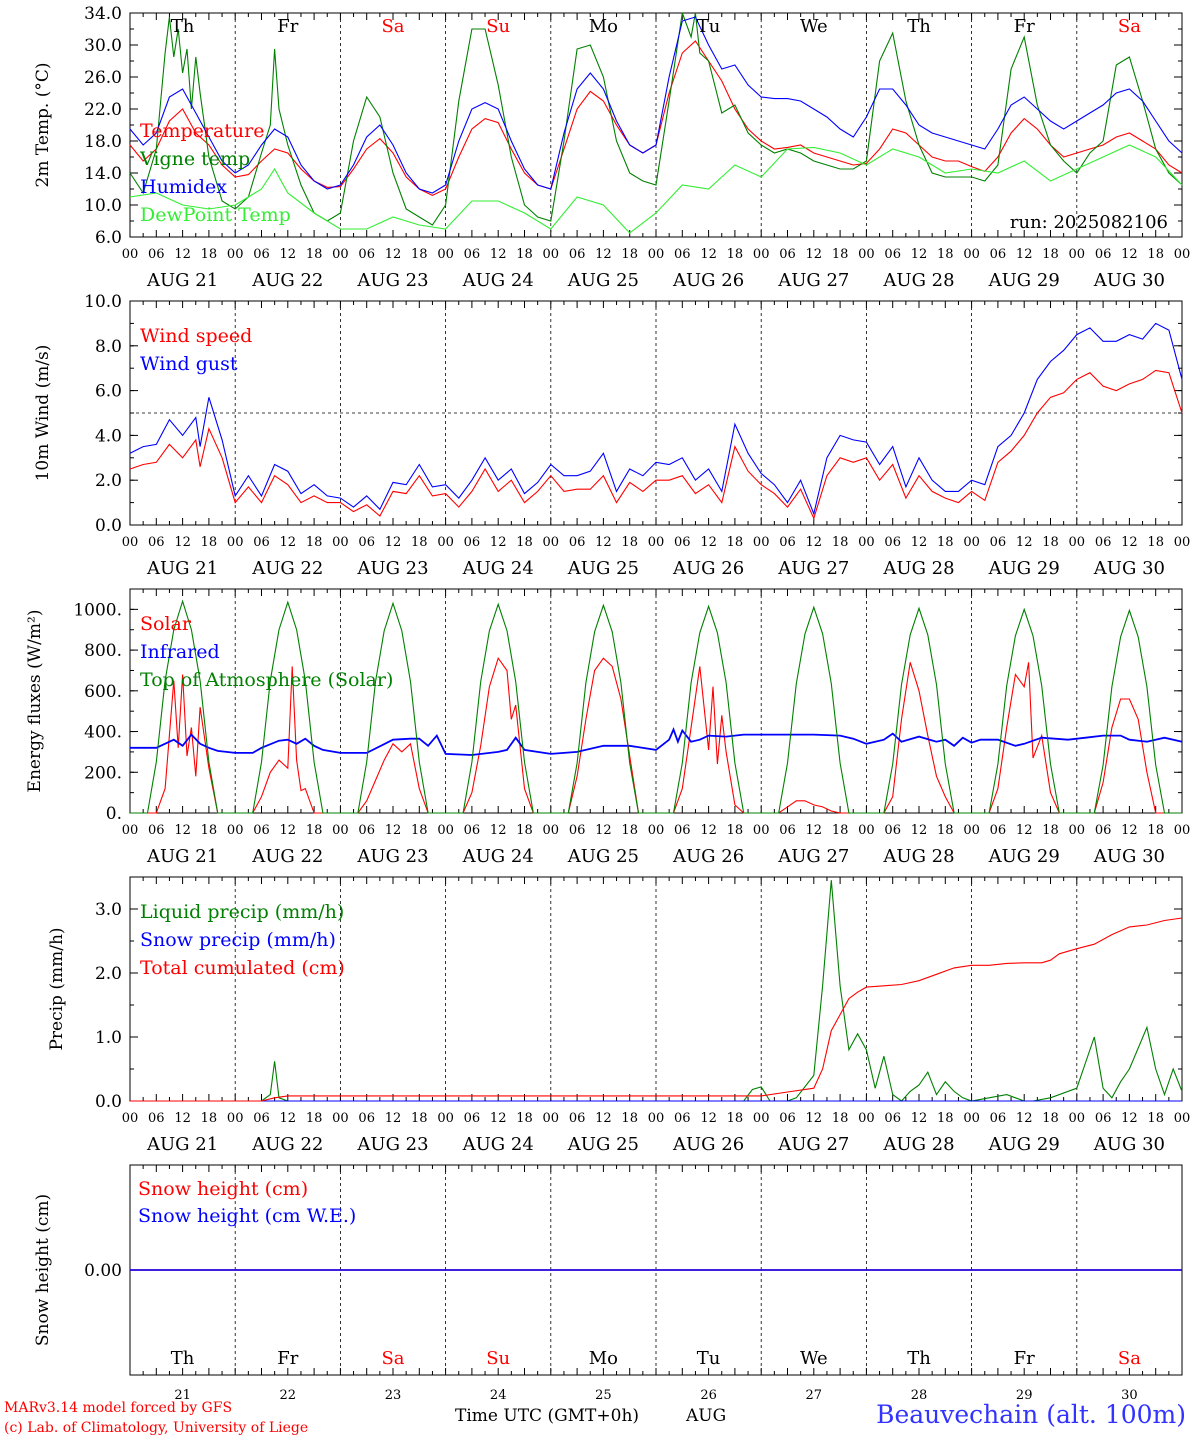 The height and width of the screenshot is (1440, 1194). Describe the element at coordinates (103, 14) in the screenshot. I see `y-tick-label: 34.0` at that location.